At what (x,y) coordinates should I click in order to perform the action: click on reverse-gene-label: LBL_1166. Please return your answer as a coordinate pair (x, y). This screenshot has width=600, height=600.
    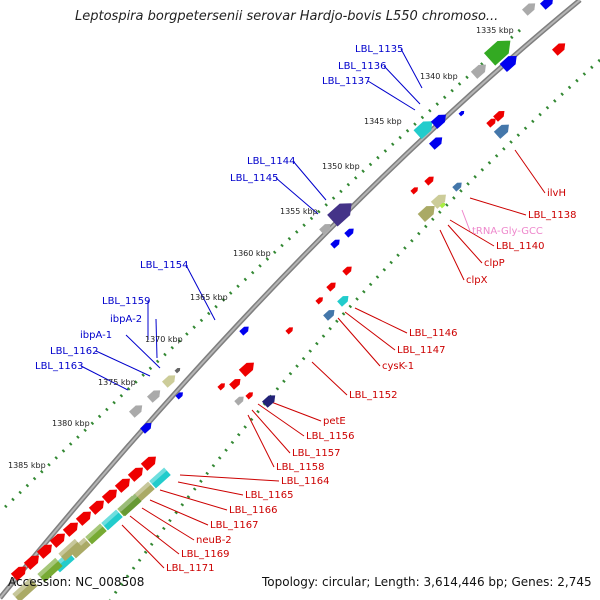
    Looking at the image, I should click on (253, 510).